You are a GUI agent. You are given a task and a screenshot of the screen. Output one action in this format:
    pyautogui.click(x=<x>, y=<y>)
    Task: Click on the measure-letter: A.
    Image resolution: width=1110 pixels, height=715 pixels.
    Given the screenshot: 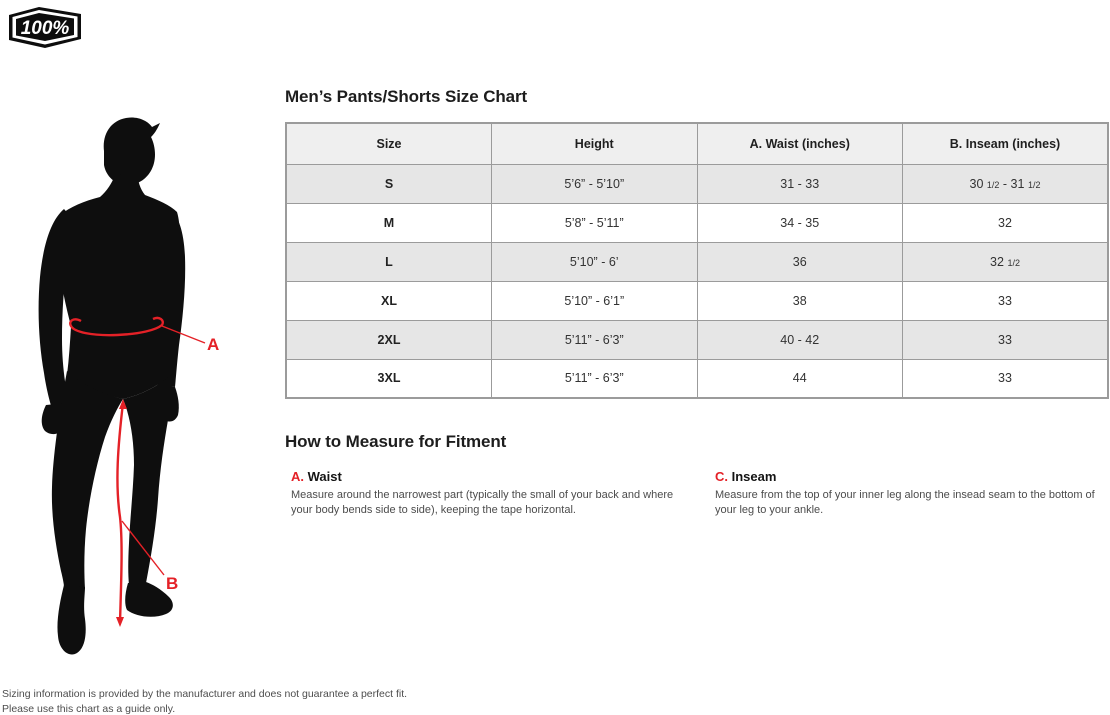 What is the action you would take?
    pyautogui.click(x=297, y=476)
    